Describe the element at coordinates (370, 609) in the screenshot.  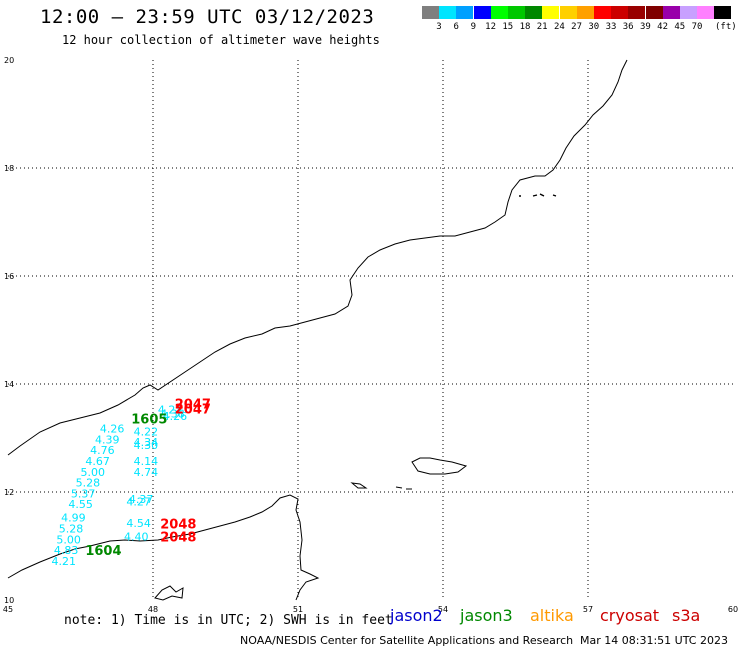
I see `longitude-labels: 45 48 51 54 57 60` at that location.